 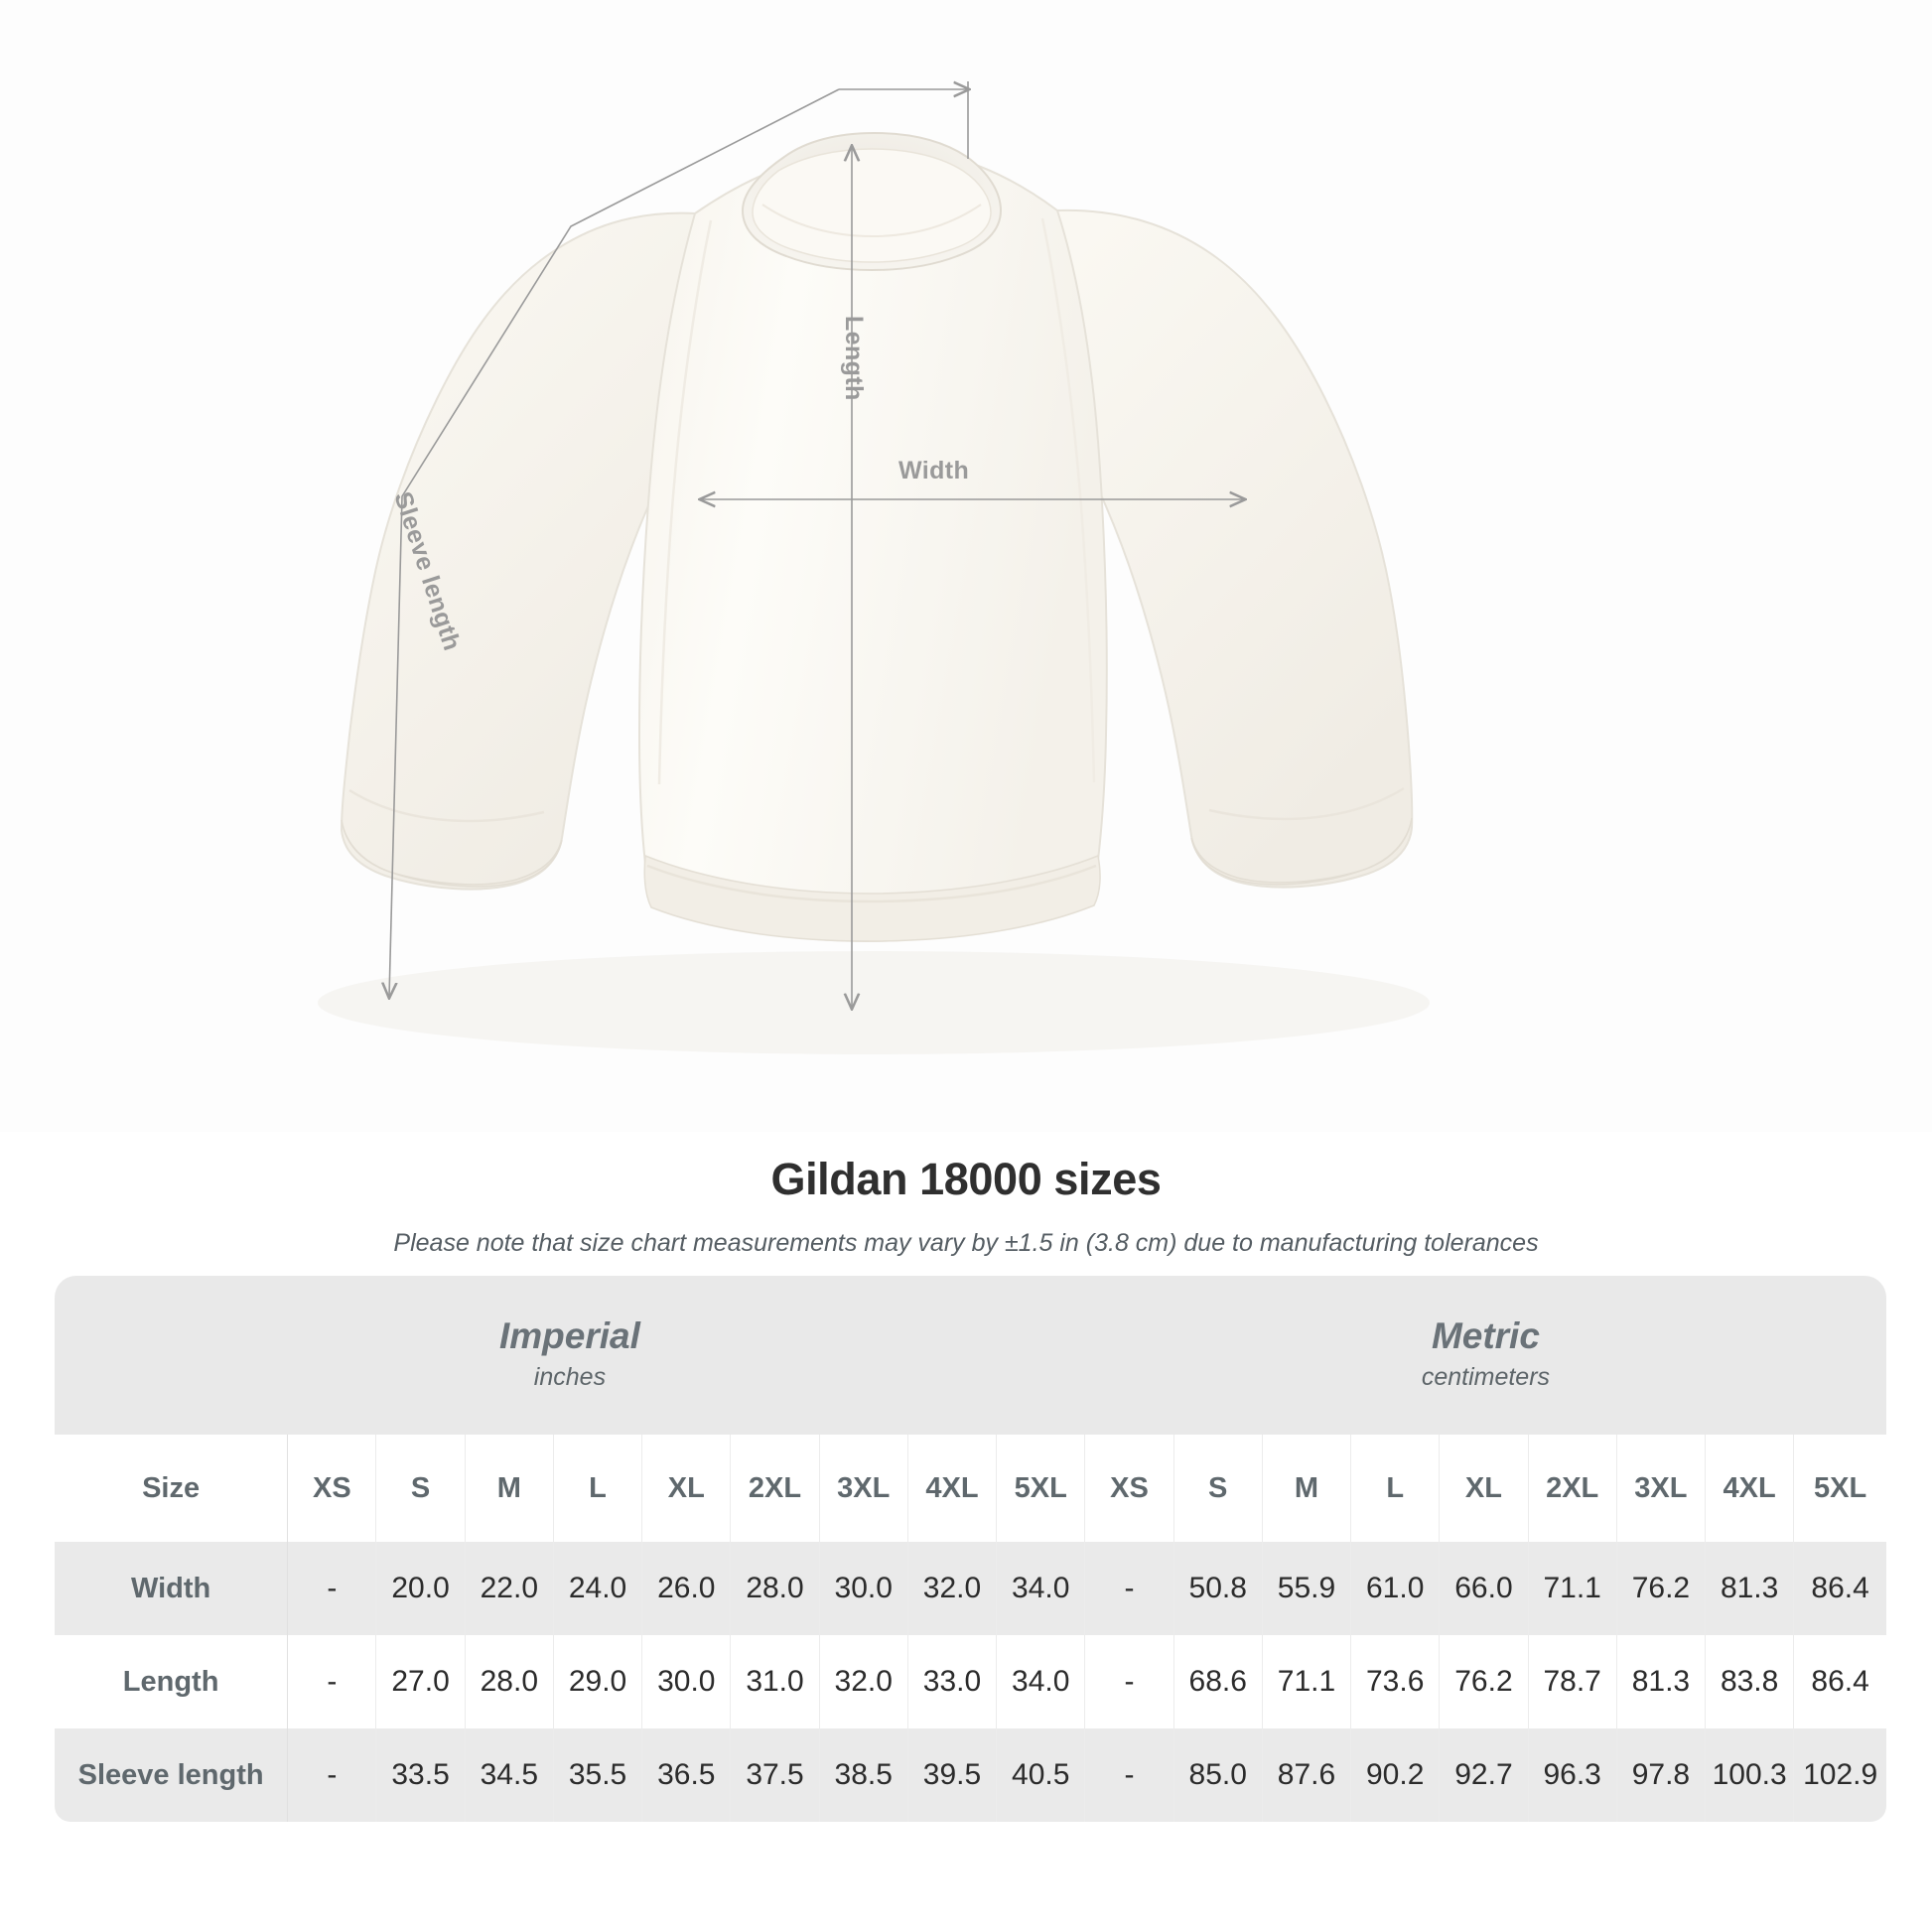 I want to click on length-imperial-4xl: 33.0, so click(x=953, y=1682).